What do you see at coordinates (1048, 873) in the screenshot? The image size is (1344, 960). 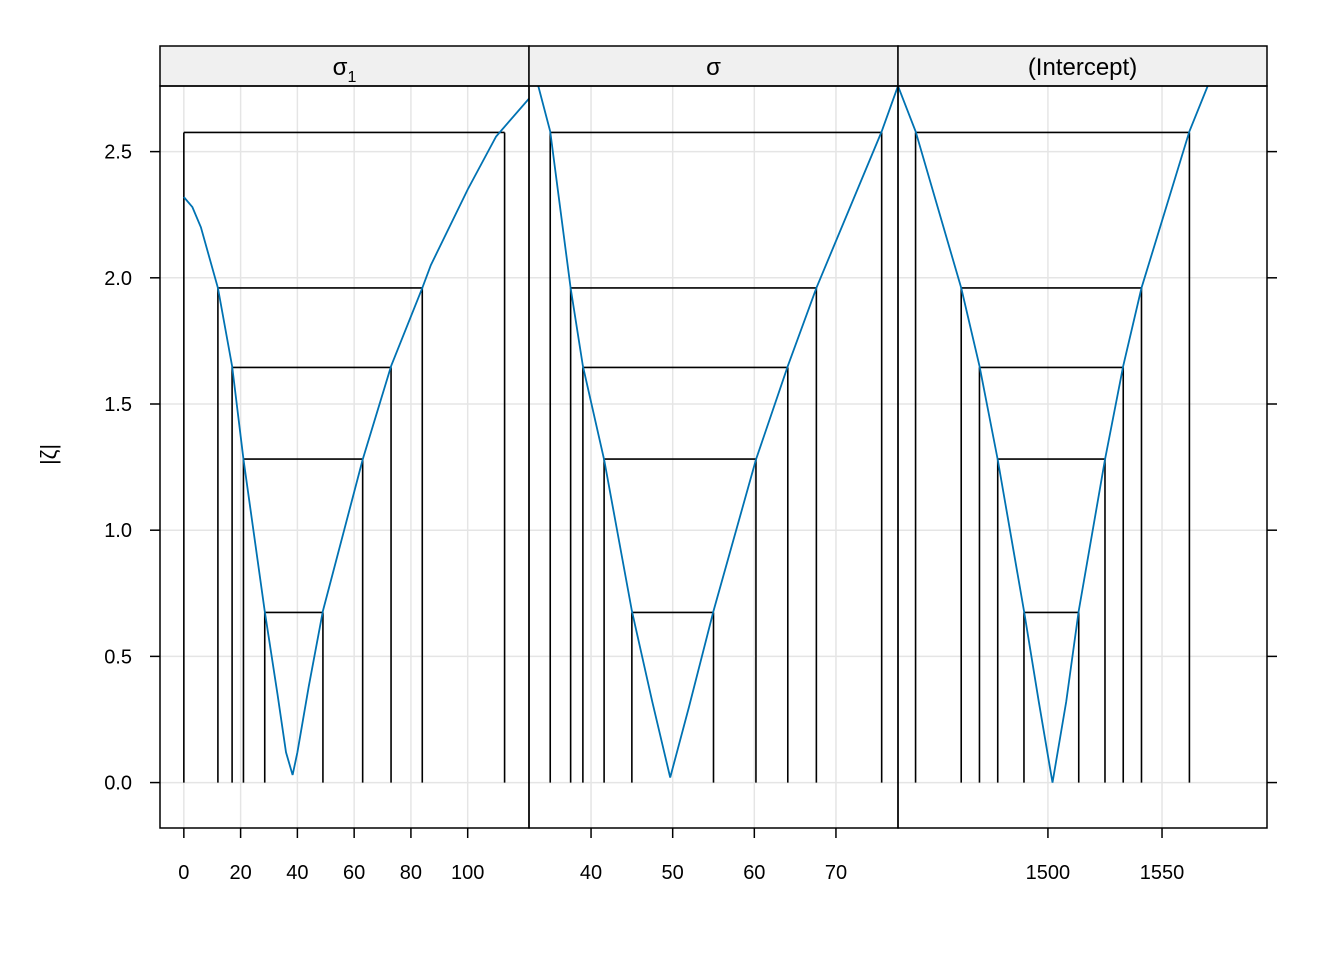 I see `x-tick-label: 1500` at bounding box center [1048, 873].